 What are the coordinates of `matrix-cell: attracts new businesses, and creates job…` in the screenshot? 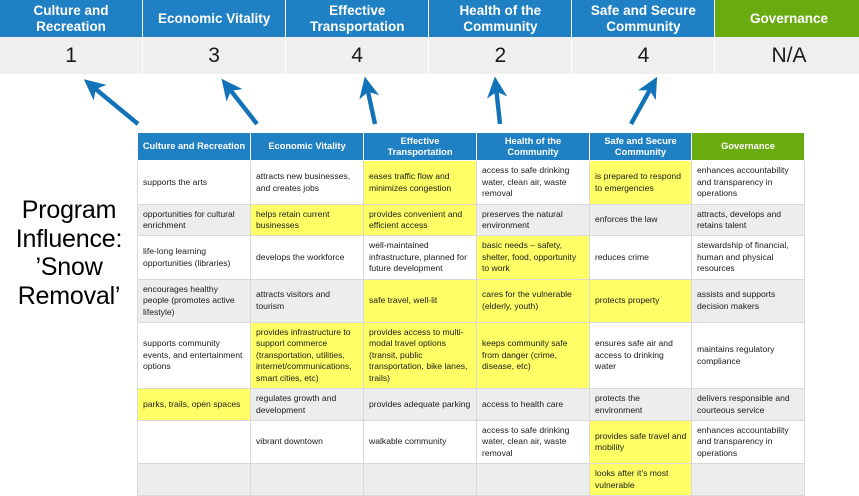 It's located at (307, 182).